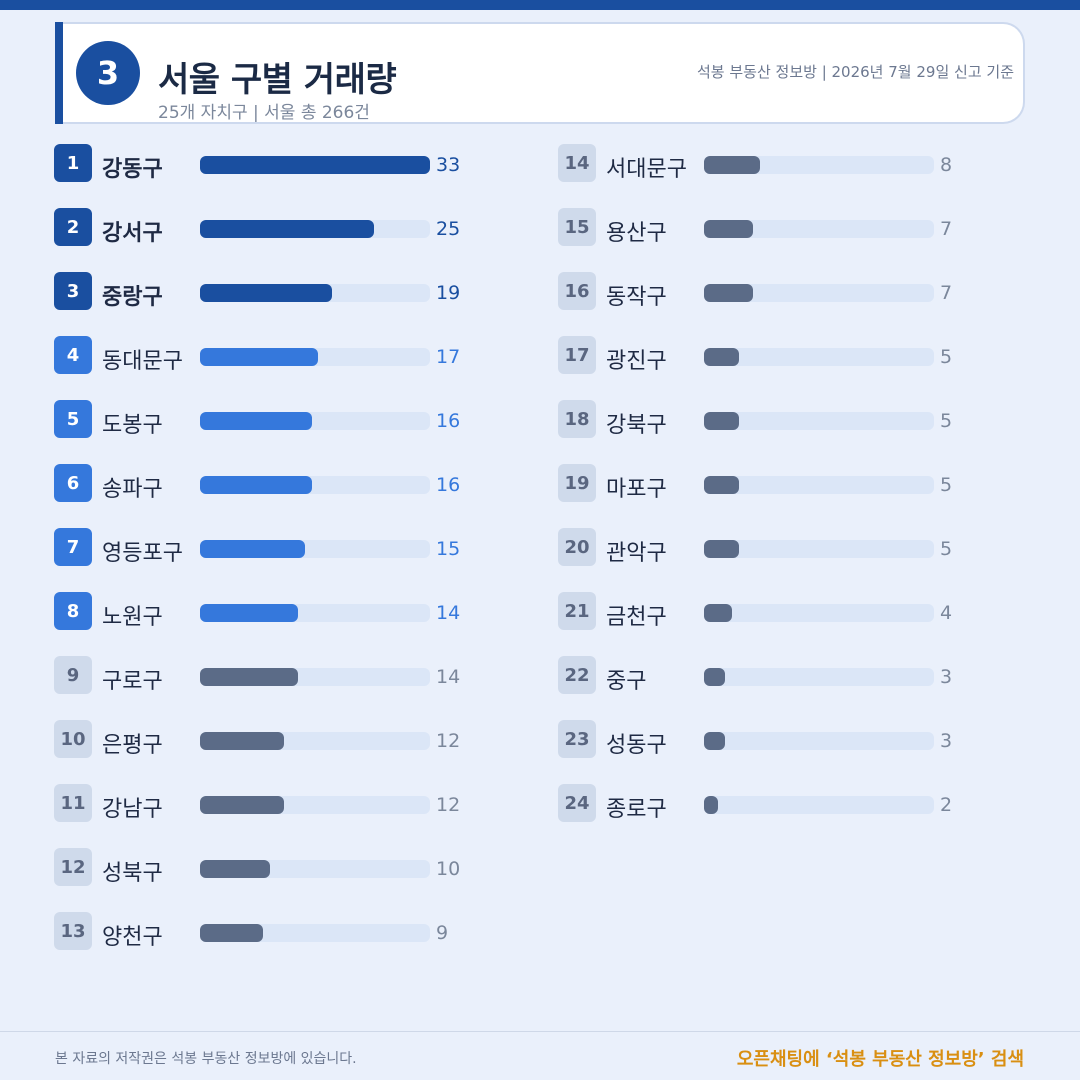  Describe the element at coordinates (132, 809) in the screenshot. I see `district-name: 강남구` at that location.